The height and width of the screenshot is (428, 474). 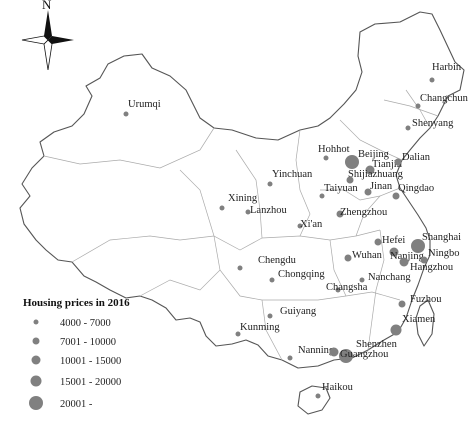 What do you see at coordinates (76, 303) in the screenshot?
I see `legend-title: Housing prices in 2016` at bounding box center [76, 303].